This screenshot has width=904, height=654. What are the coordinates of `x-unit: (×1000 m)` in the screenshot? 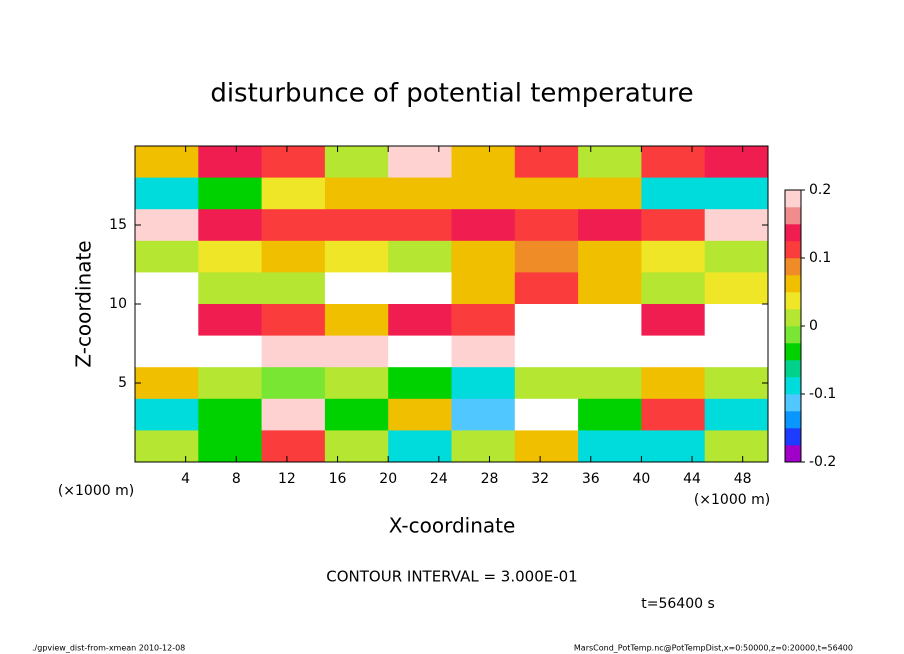 It's located at (732, 500).